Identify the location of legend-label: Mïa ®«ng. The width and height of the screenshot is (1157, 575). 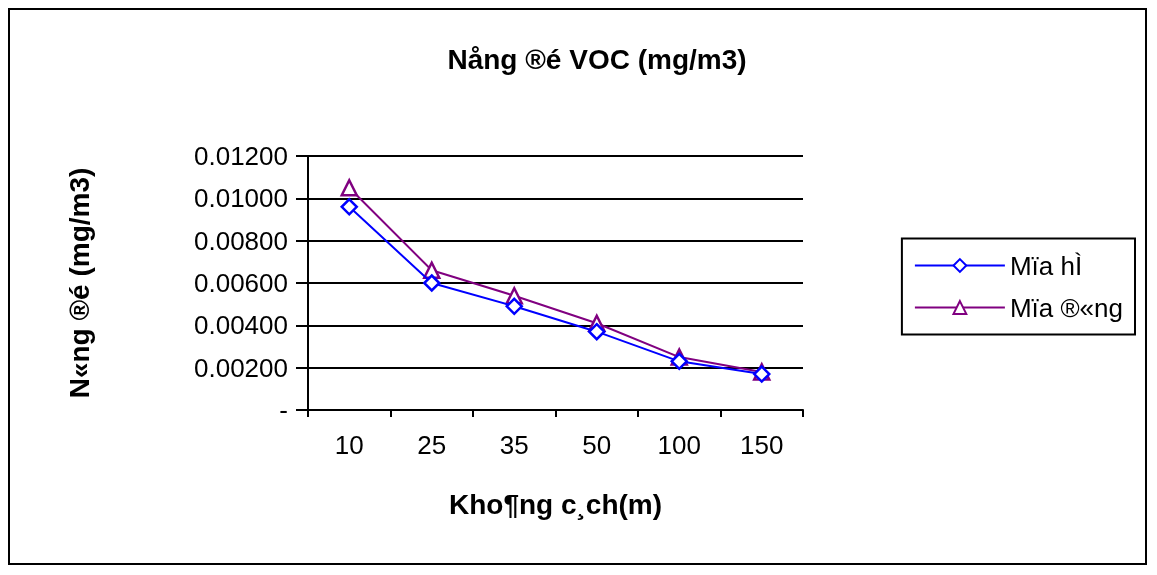
(1066, 307).